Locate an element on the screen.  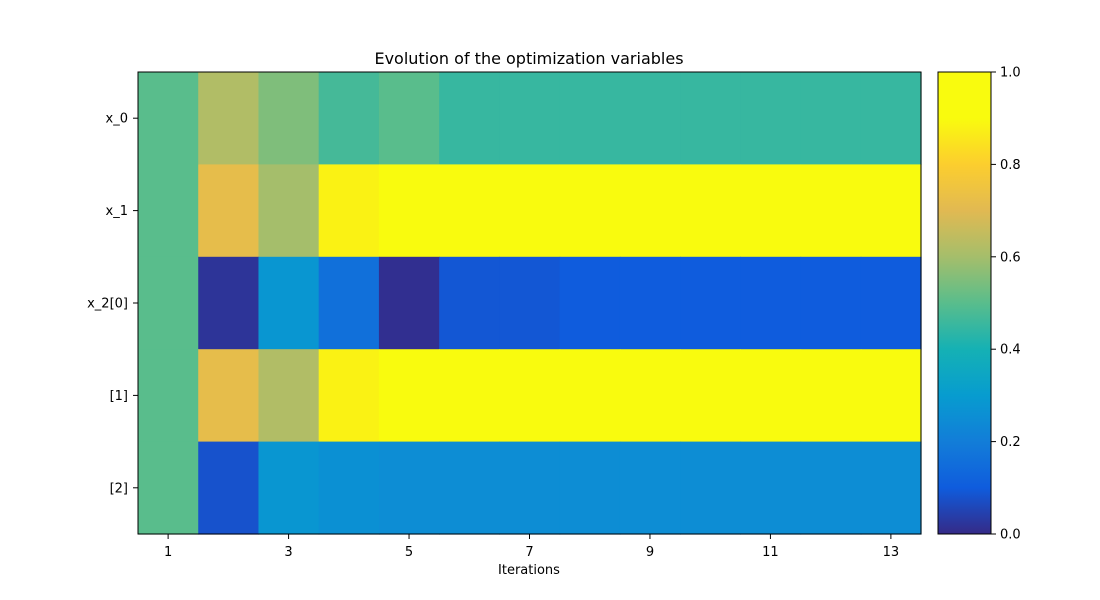
colorbar-tick-label: 0.4 is located at coordinates (1010, 350).